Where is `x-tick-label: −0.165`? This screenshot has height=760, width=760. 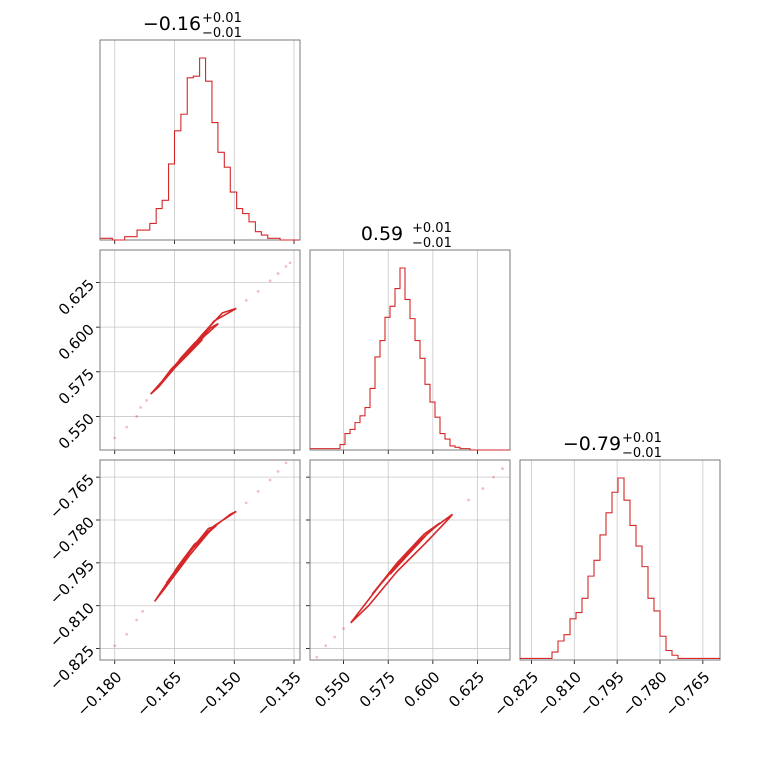
x-tick-label: −0.165 is located at coordinates (159, 694).